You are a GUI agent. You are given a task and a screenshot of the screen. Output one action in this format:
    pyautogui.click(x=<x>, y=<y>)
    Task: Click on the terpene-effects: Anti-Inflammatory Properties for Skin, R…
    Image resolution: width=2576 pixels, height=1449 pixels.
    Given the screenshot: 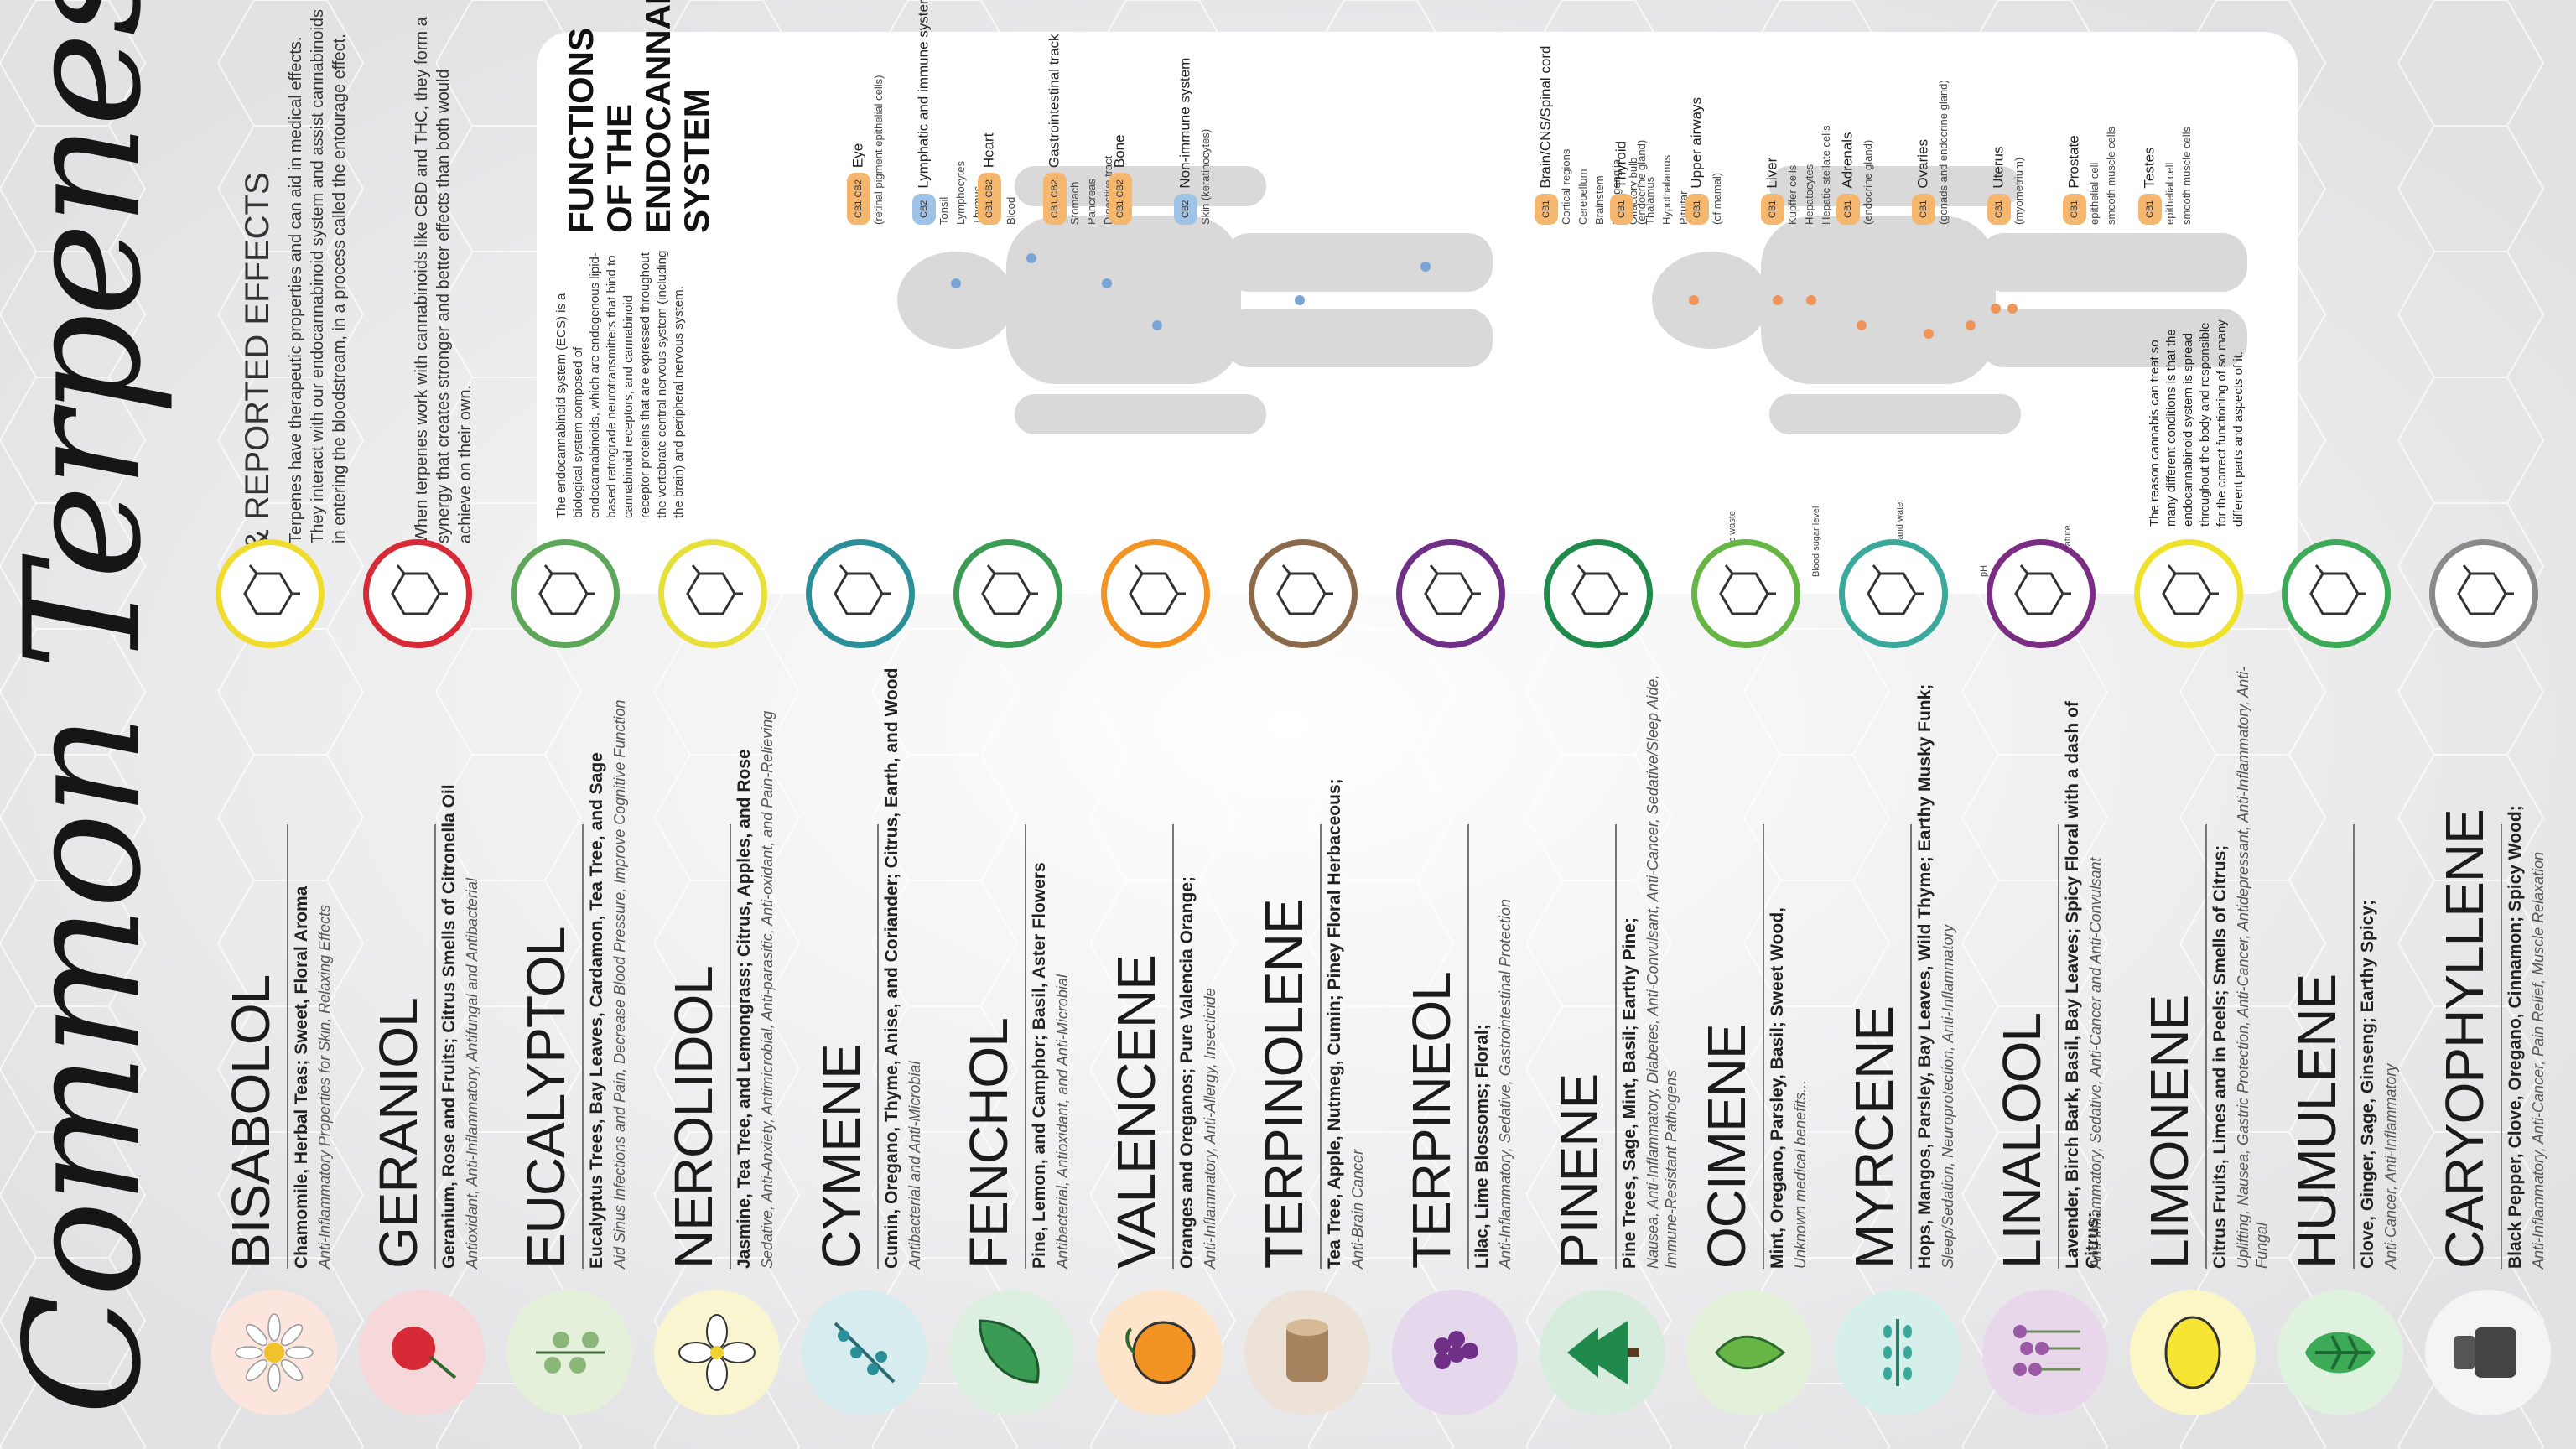 What is the action you would take?
    pyautogui.click(x=324, y=958)
    